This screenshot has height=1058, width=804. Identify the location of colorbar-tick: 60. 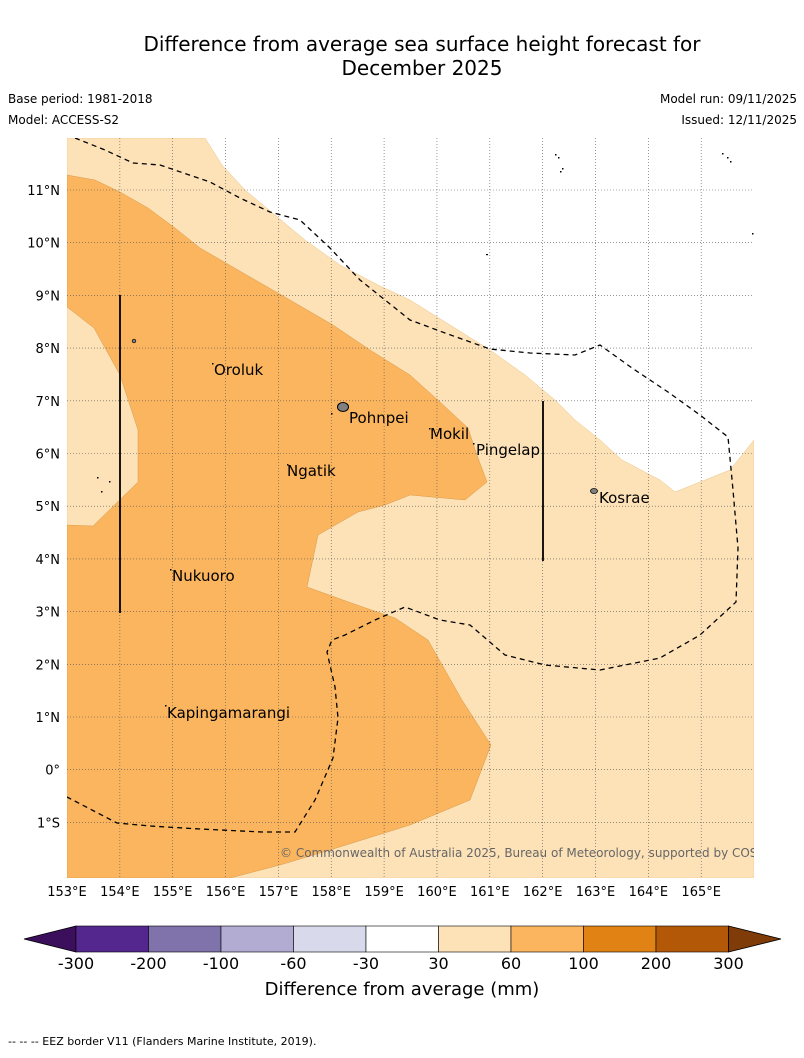
(511, 963).